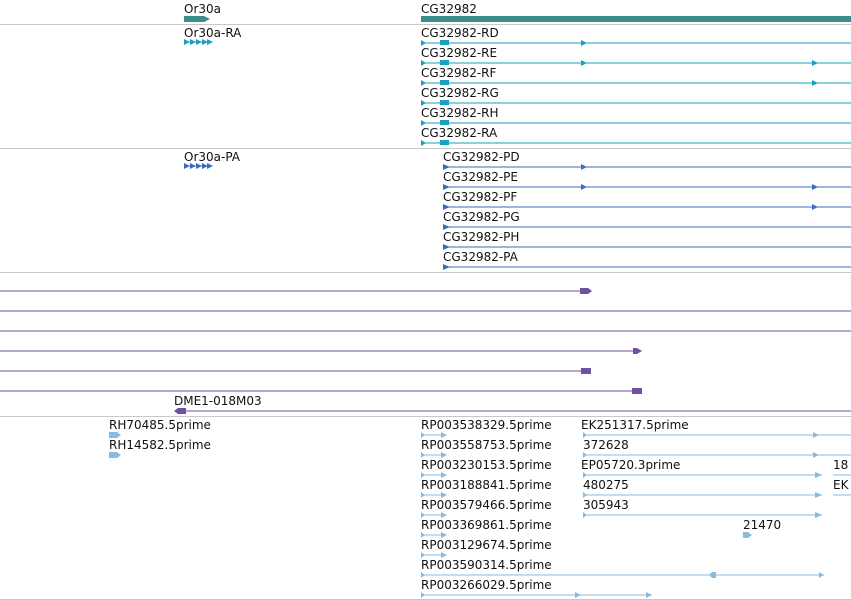 This screenshot has height=600, width=851. Describe the element at coordinates (647, 207) in the screenshot. I see `protein-glyph-cg32982-pf` at that location.